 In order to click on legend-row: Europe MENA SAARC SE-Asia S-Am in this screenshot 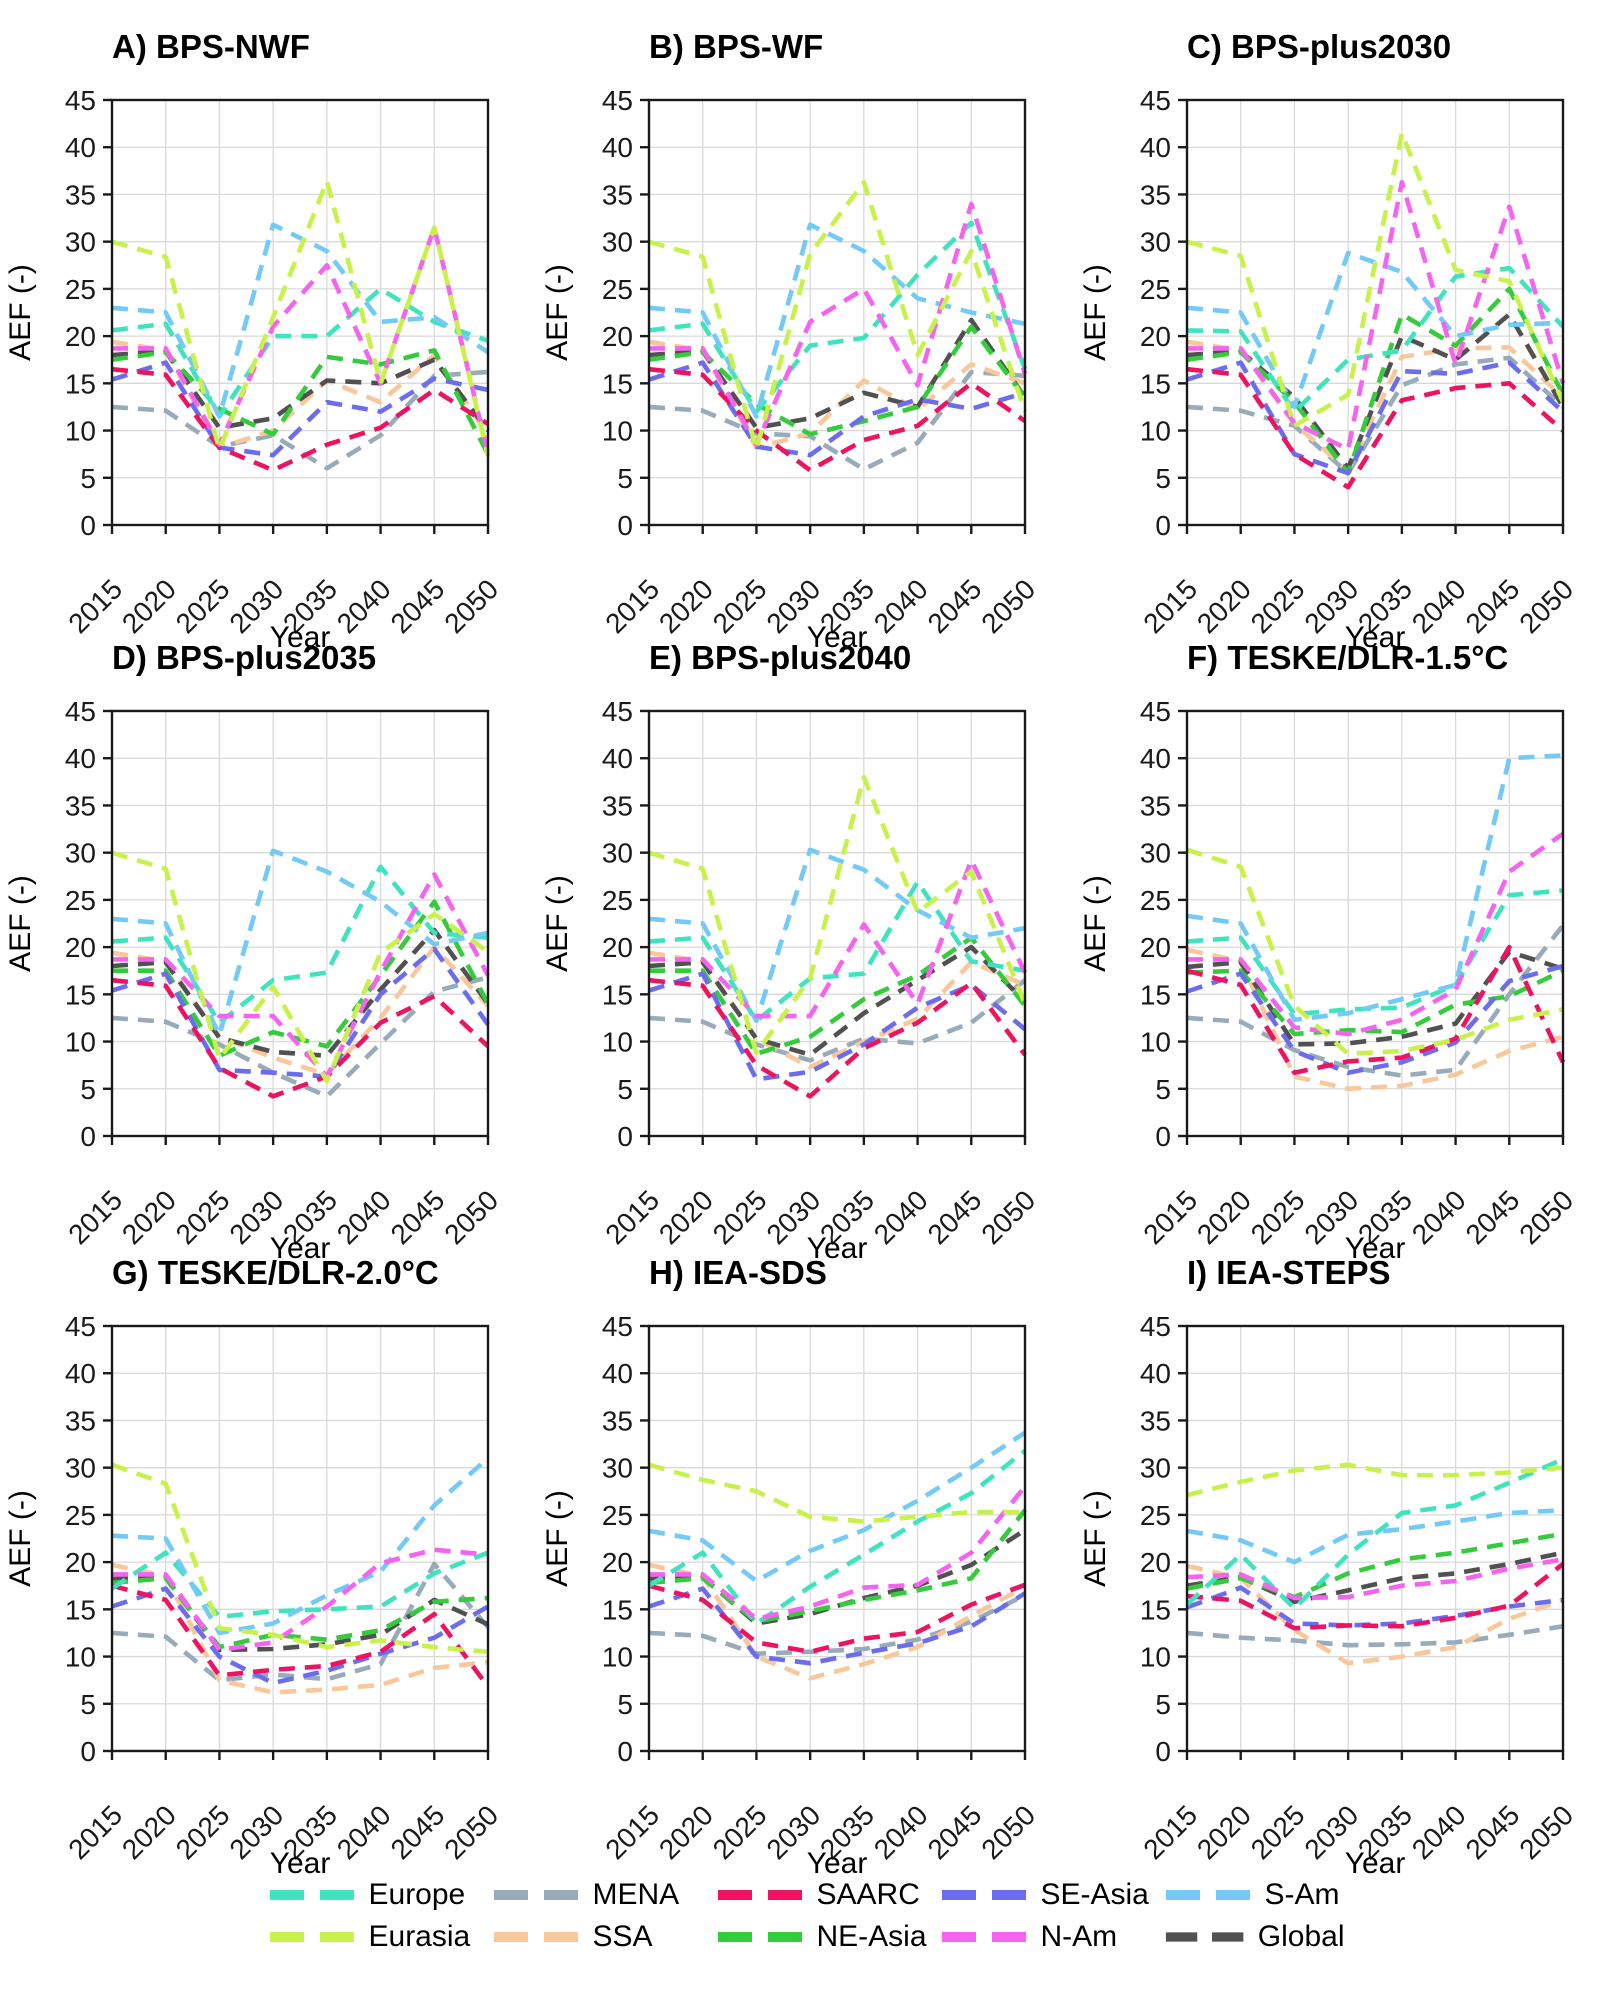, I will do `click(807, 1895)`.